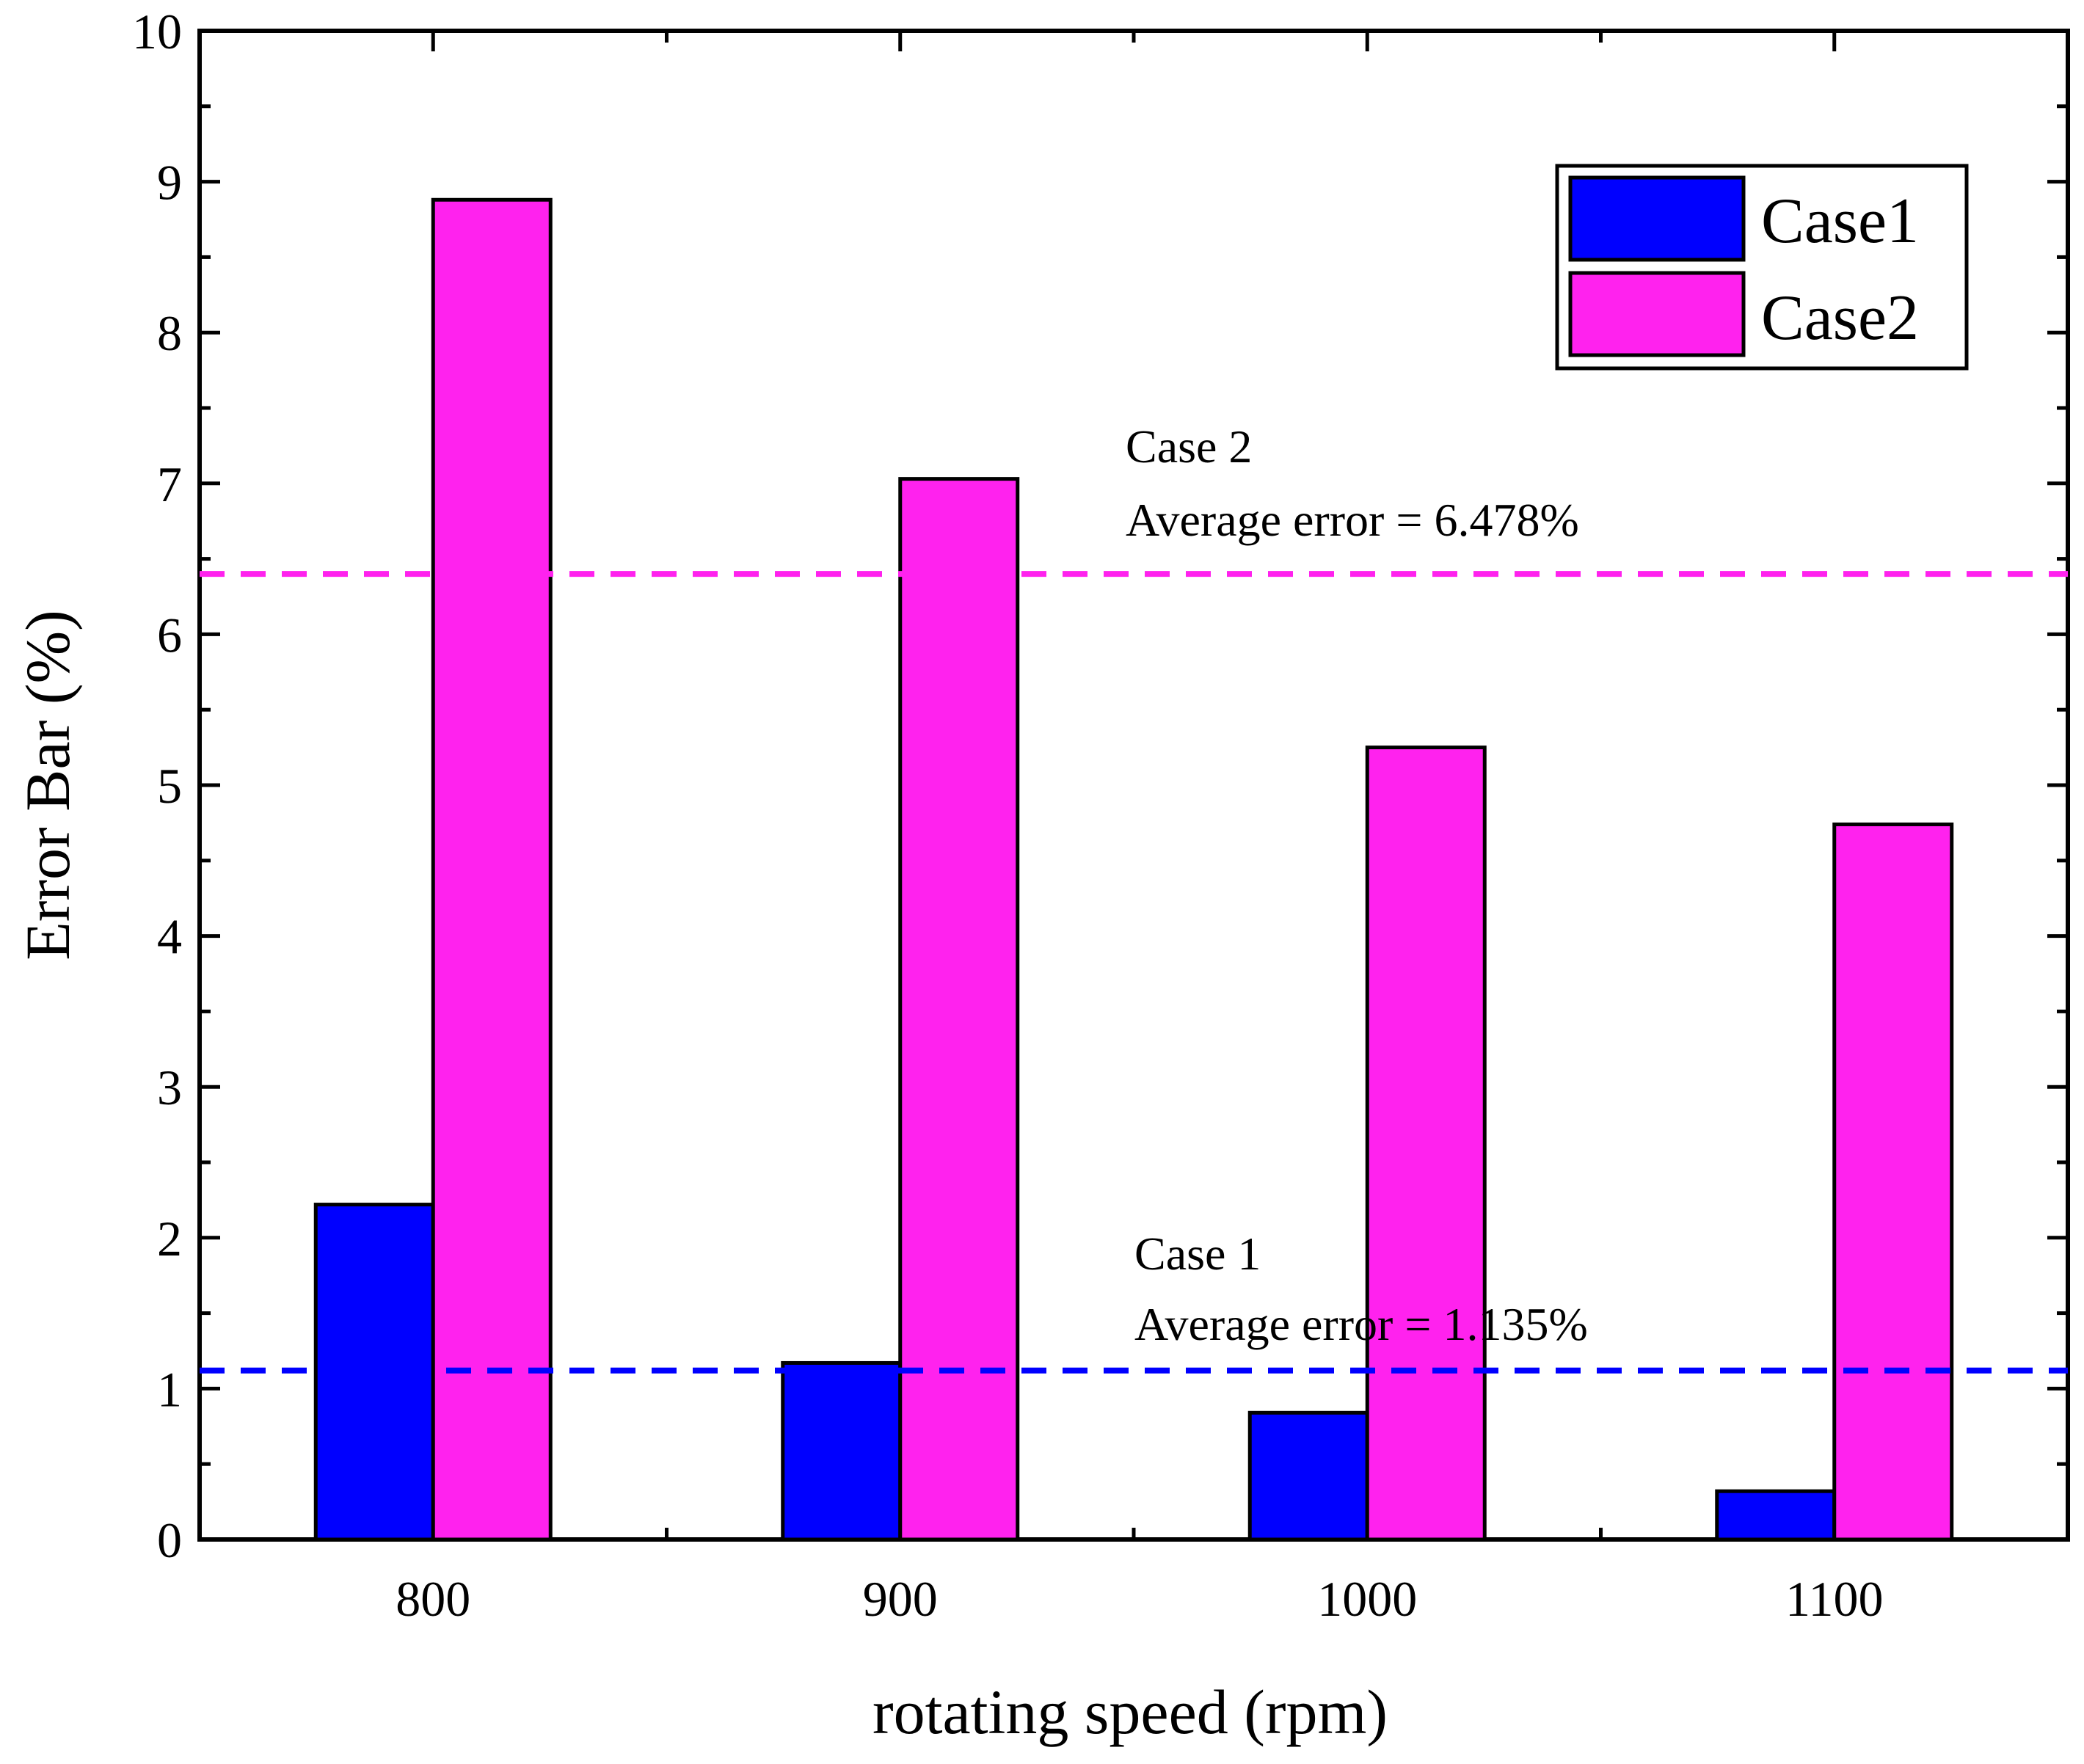 The width and height of the screenshot is (2084, 1764). What do you see at coordinates (169, 183) in the screenshot?
I see `y-tick-label-9: 9` at bounding box center [169, 183].